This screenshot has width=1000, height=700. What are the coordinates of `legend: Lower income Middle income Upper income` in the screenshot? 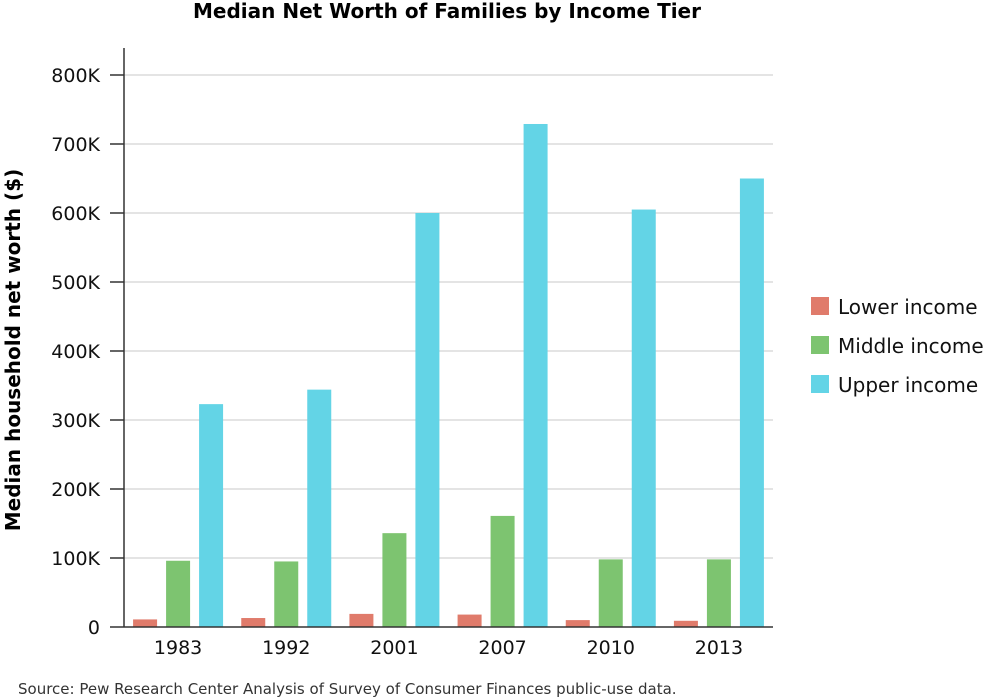 It's located at (897, 346).